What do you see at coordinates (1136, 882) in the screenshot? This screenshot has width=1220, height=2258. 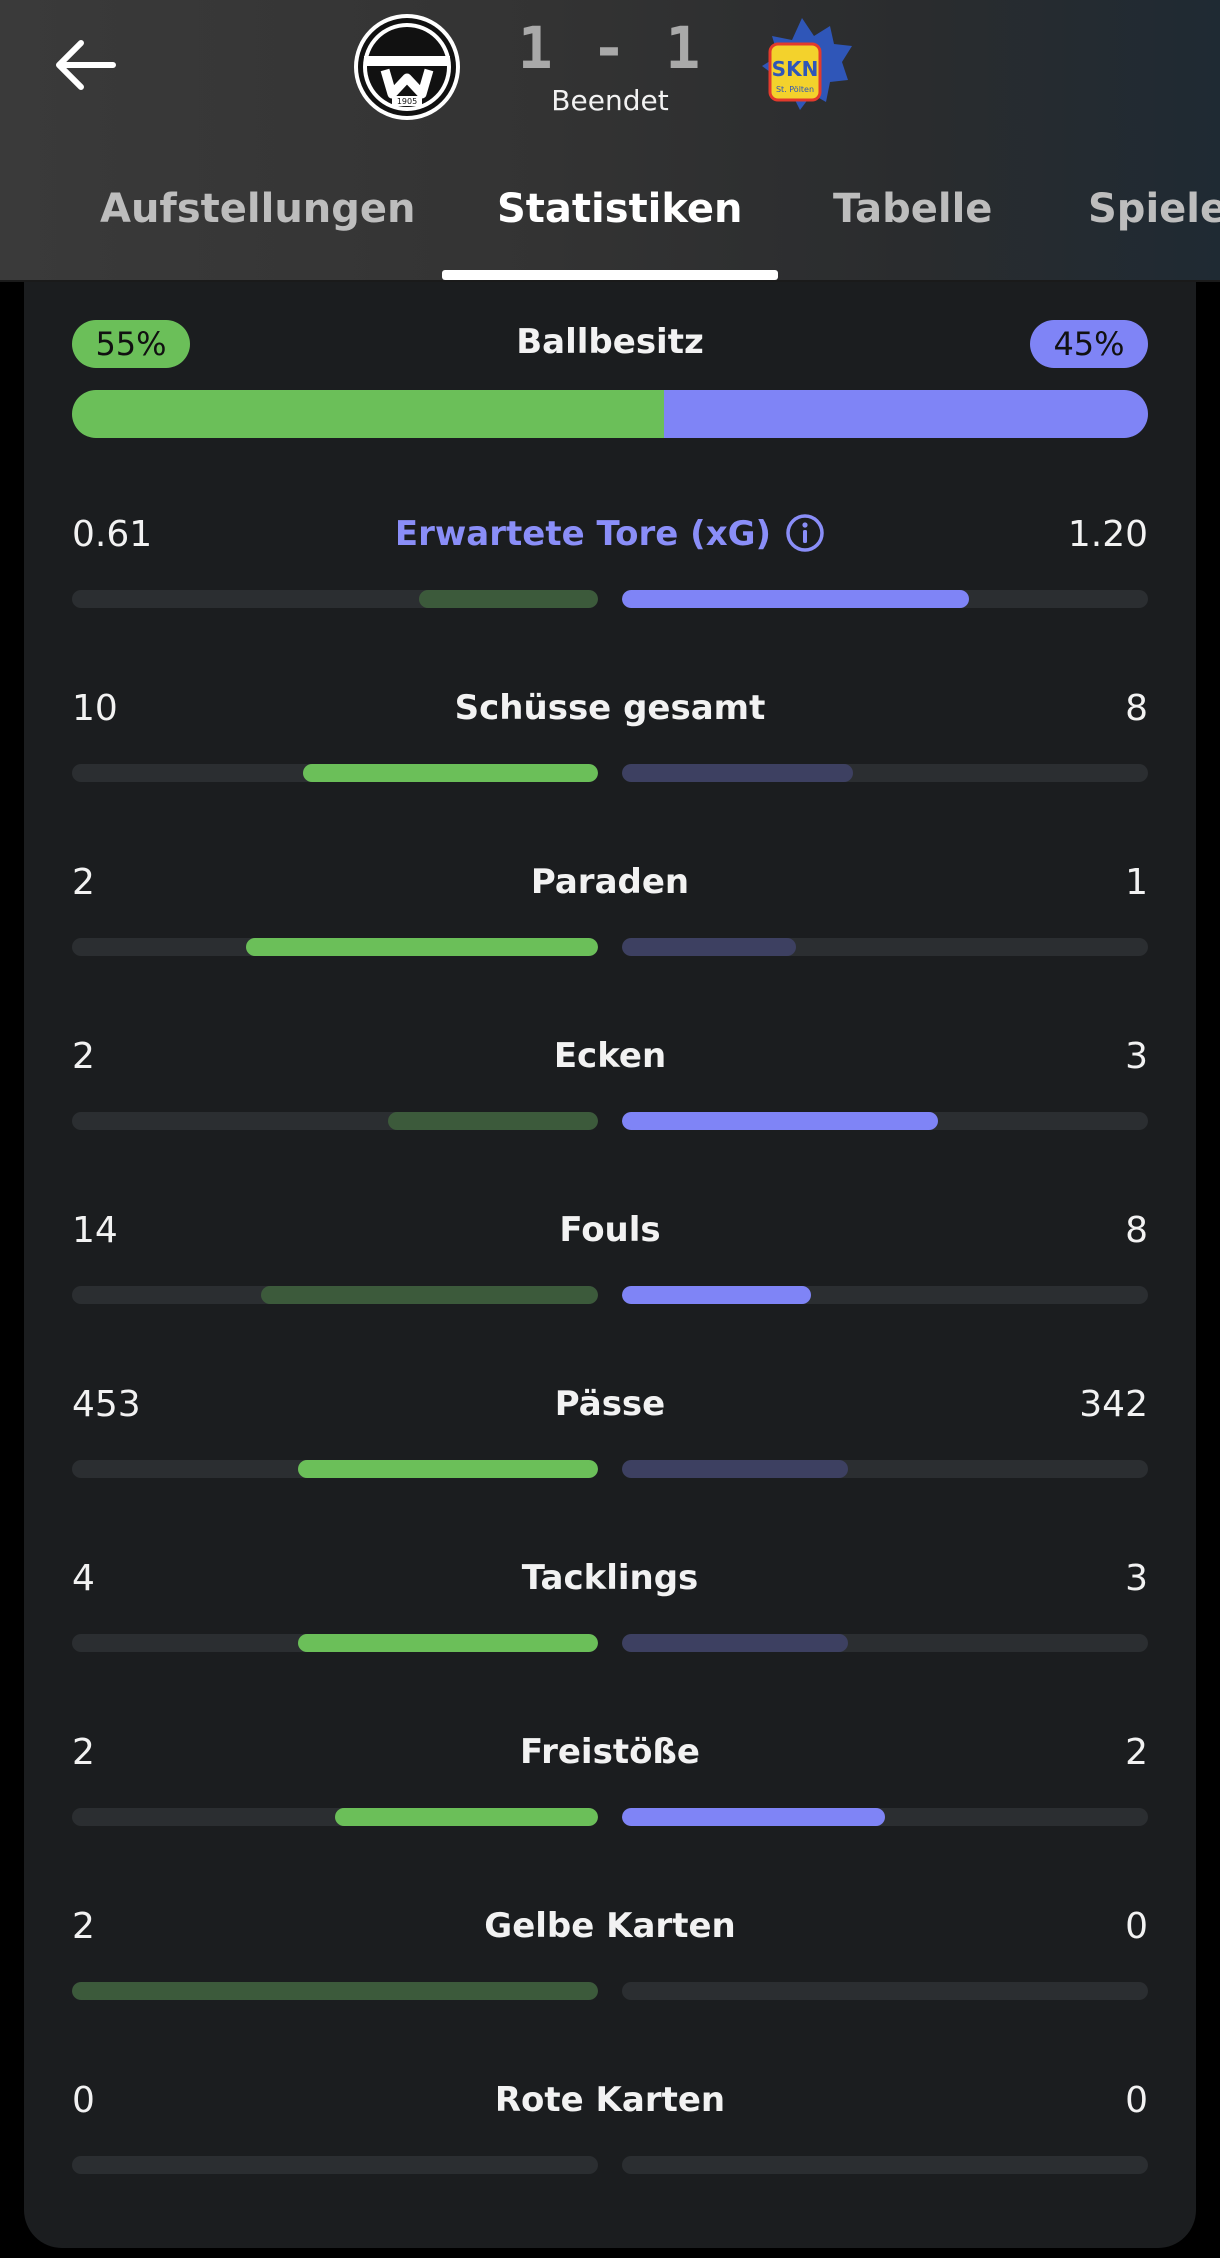 I see `stat-away-value: 1` at bounding box center [1136, 882].